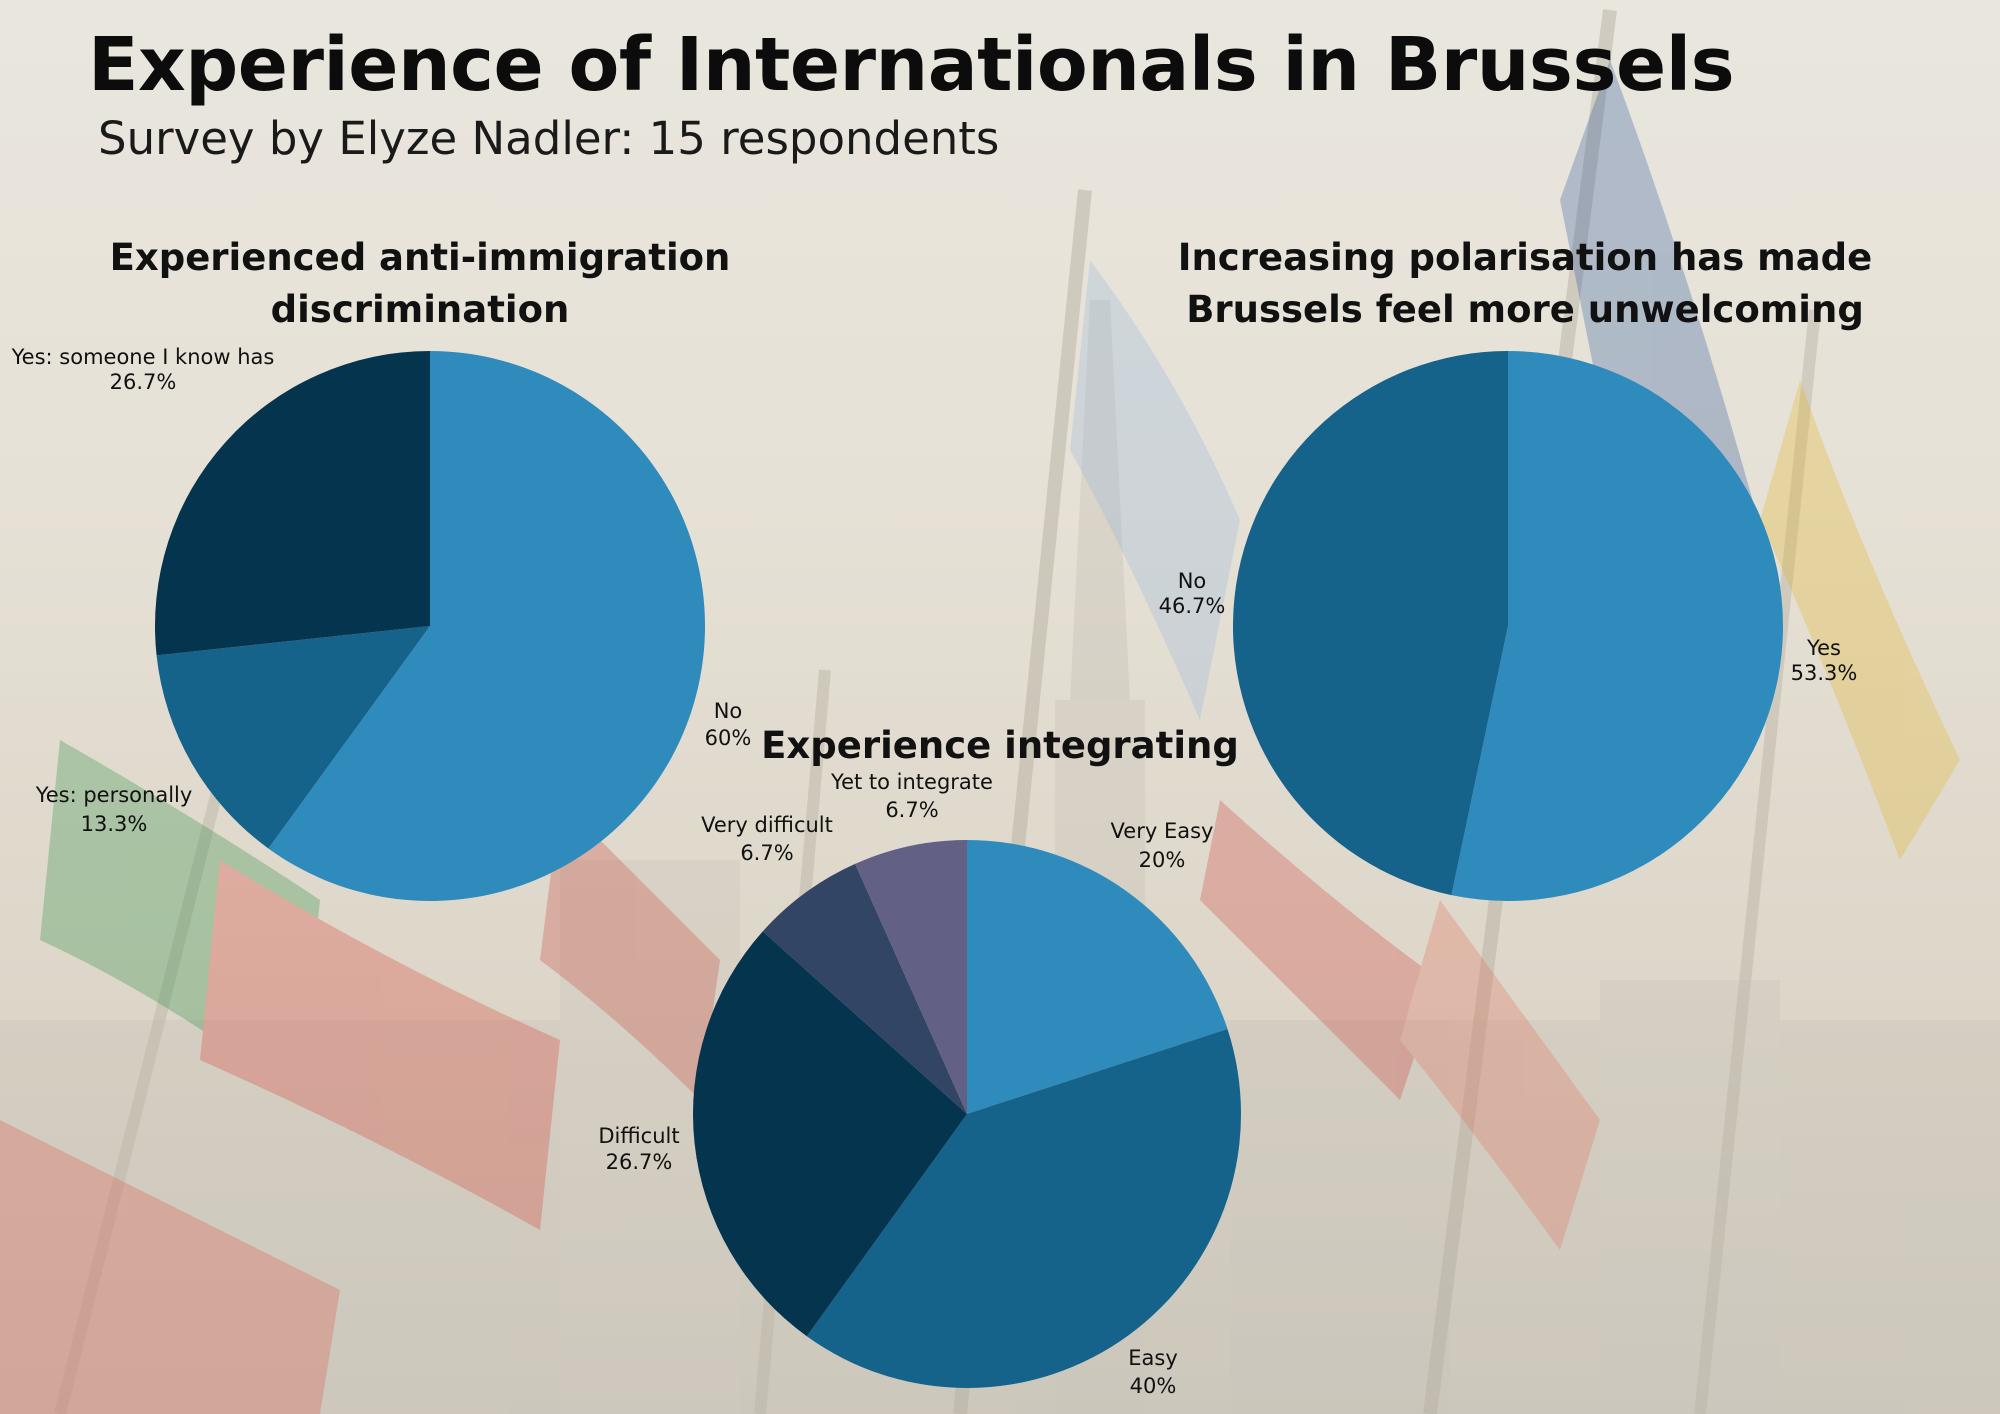  What do you see at coordinates (143, 357) in the screenshot?
I see `label-yes-someone-name: Yes: someone I know has` at bounding box center [143, 357].